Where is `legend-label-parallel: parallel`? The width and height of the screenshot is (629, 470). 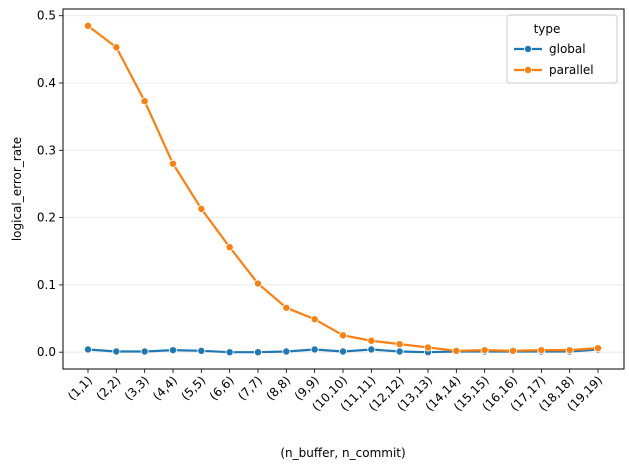
legend-label-parallel: parallel is located at coordinates (571, 70).